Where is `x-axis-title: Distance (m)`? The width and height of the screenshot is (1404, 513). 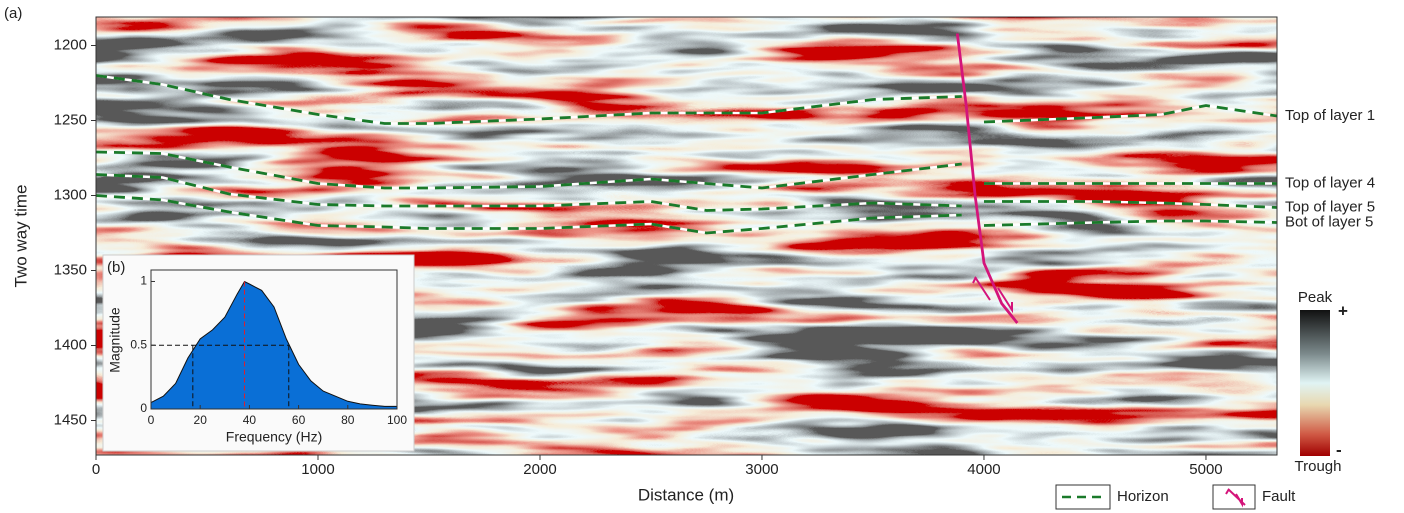
x-axis-title: Distance (m) is located at coordinates (686, 494).